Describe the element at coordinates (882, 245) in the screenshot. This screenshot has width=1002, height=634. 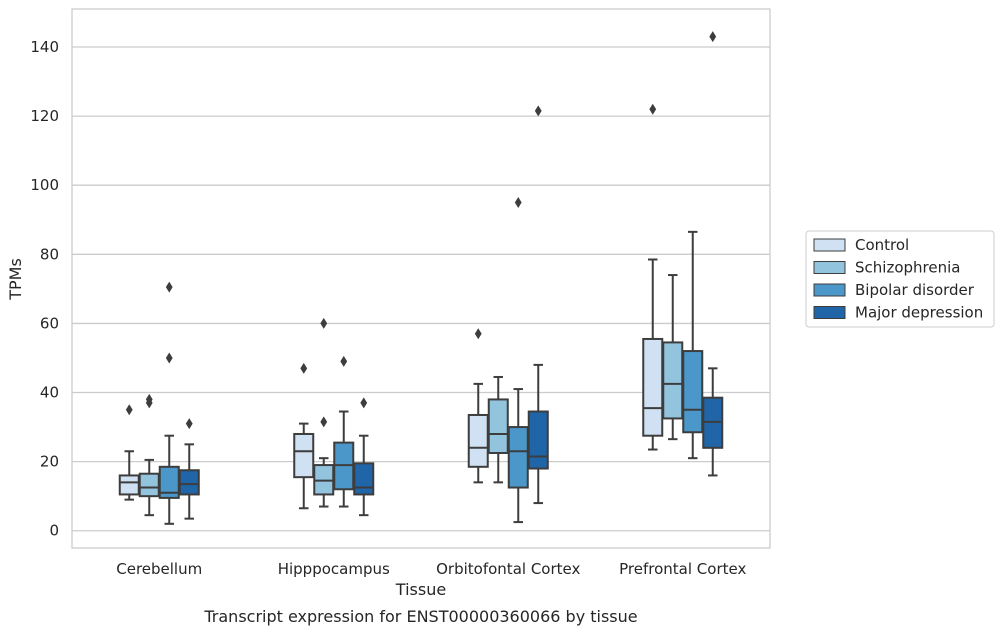
I see `legend-label: Control` at that location.